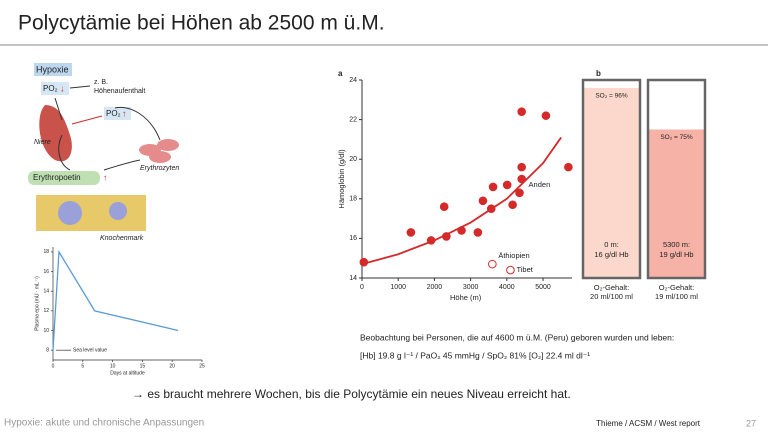 The height and width of the screenshot is (432, 768). Describe the element at coordinates (57, 177) in the screenshot. I see `diagram-label: Erythropoetin` at that location.